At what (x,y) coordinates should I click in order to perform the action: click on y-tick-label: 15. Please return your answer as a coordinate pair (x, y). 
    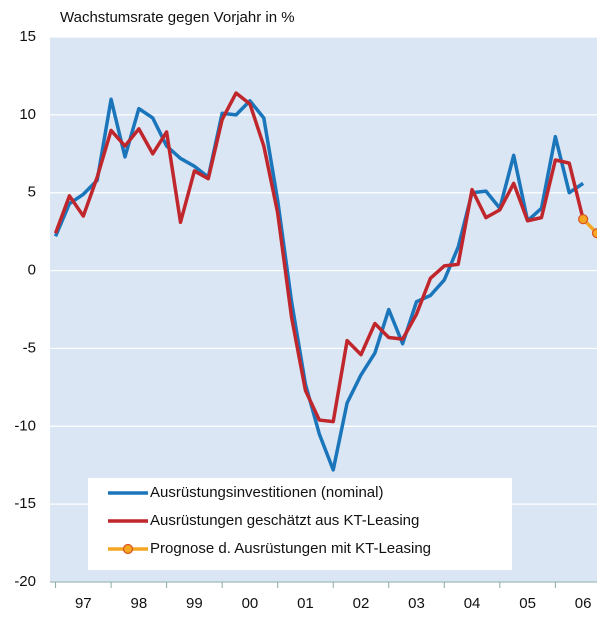
    Looking at the image, I should click on (27, 36).